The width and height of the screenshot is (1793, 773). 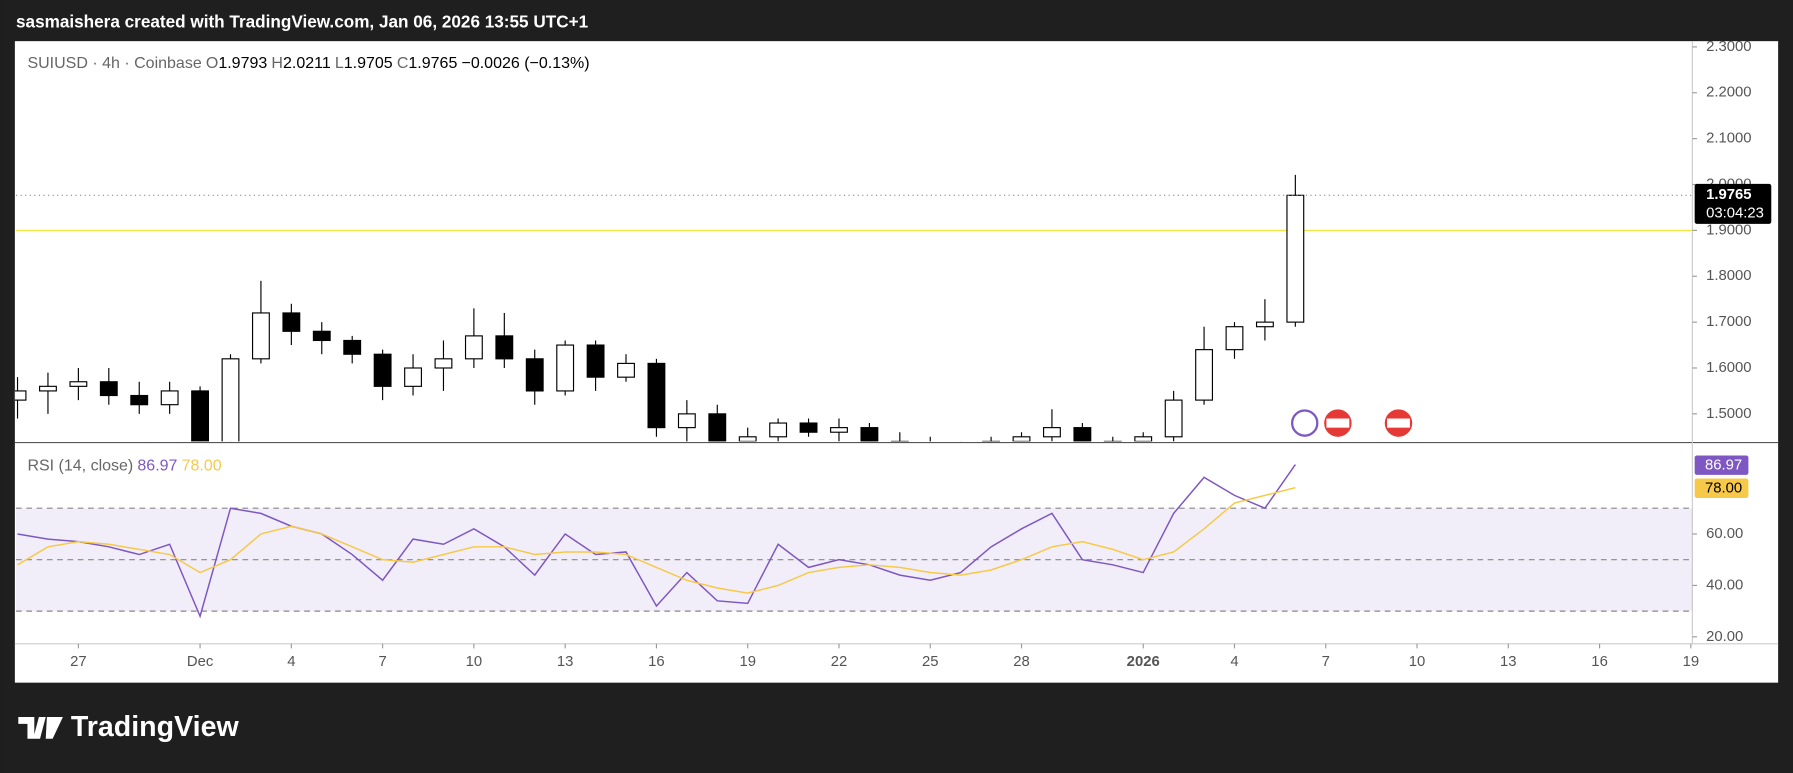 What do you see at coordinates (1728, 139) in the screenshot?
I see `y-tick-label: 2.1000` at bounding box center [1728, 139].